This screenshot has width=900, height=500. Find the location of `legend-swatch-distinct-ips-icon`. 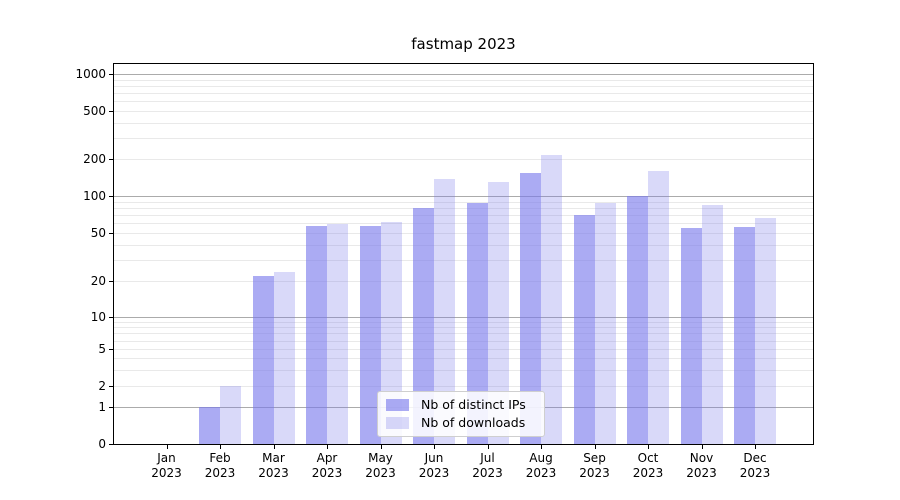

legend-swatch-distinct-ips-icon is located at coordinates (397, 405).